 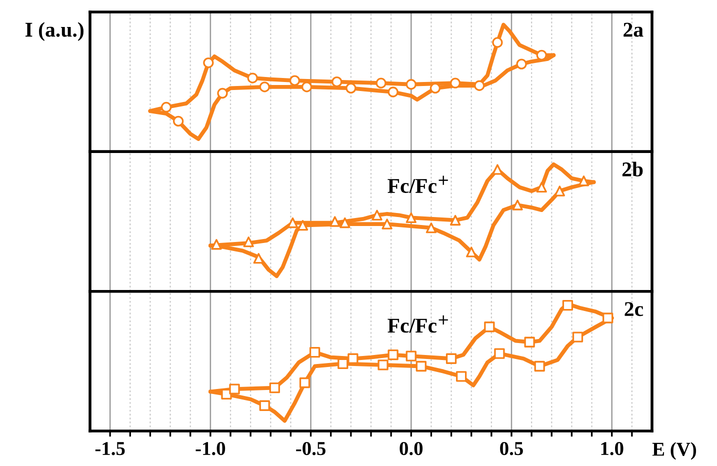 What do you see at coordinates (311, 449) in the screenshot?
I see `x-tick-label: -0.5` at bounding box center [311, 449].